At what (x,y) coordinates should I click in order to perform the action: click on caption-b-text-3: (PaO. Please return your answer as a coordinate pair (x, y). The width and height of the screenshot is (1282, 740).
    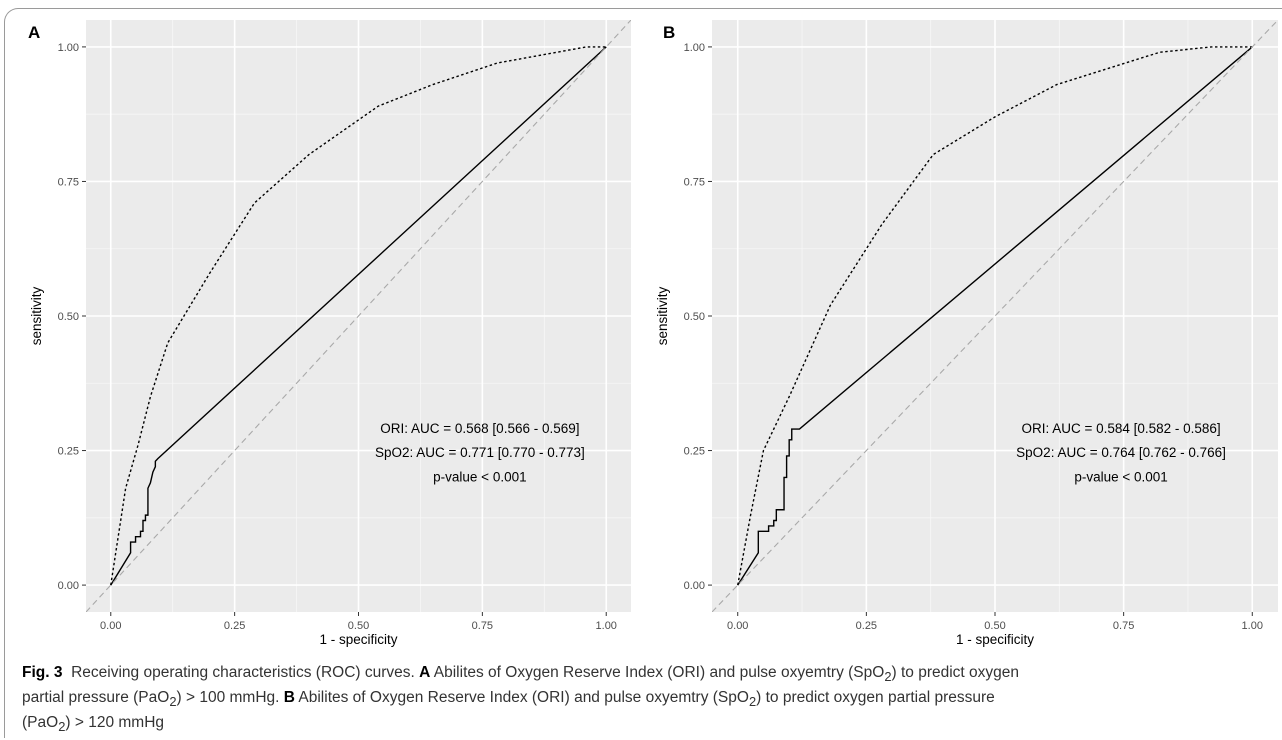
    Looking at the image, I should click on (40, 723).